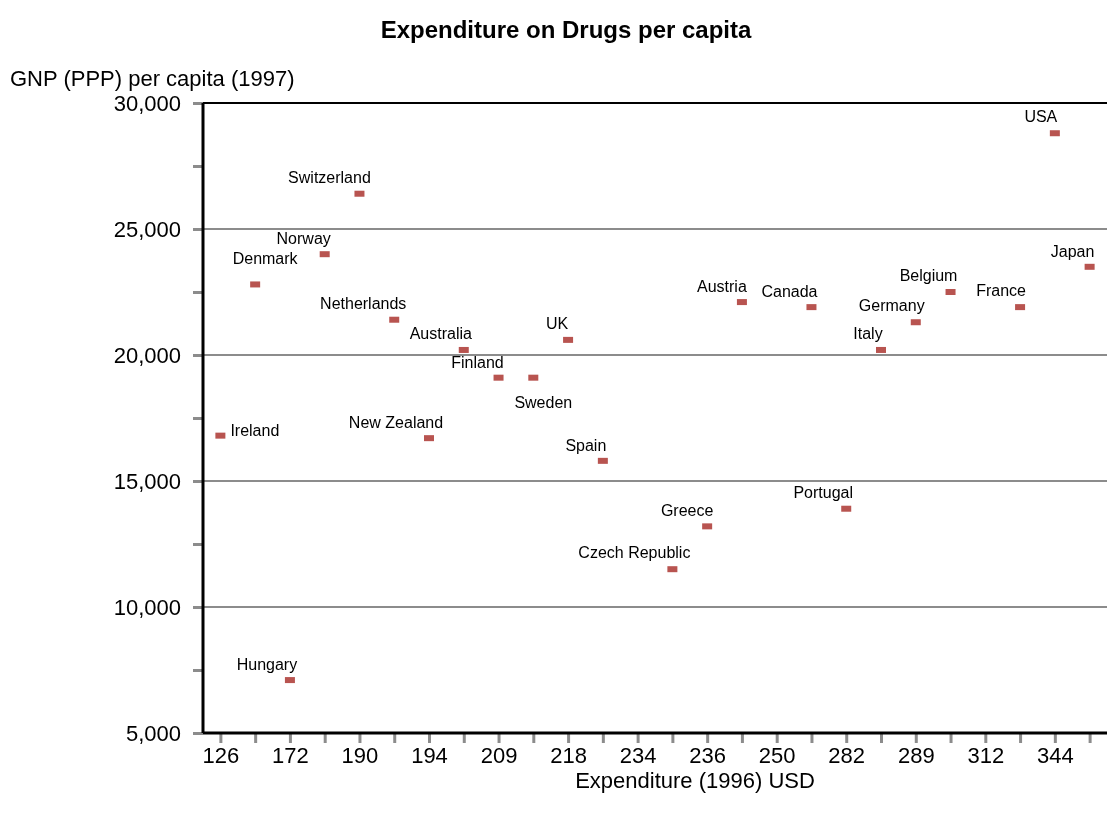 This screenshot has width=1107, height=816. What do you see at coordinates (363, 303) in the screenshot?
I see `annotation: Netherlands` at bounding box center [363, 303].